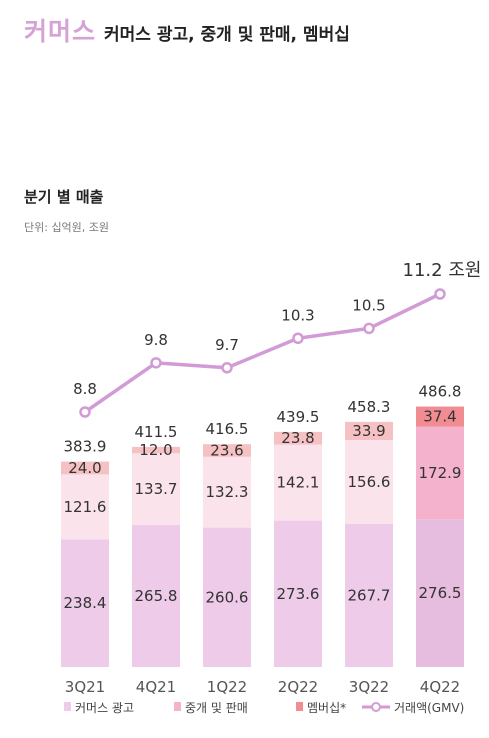  I want to click on value-label-ad: 273.6, so click(298, 594).